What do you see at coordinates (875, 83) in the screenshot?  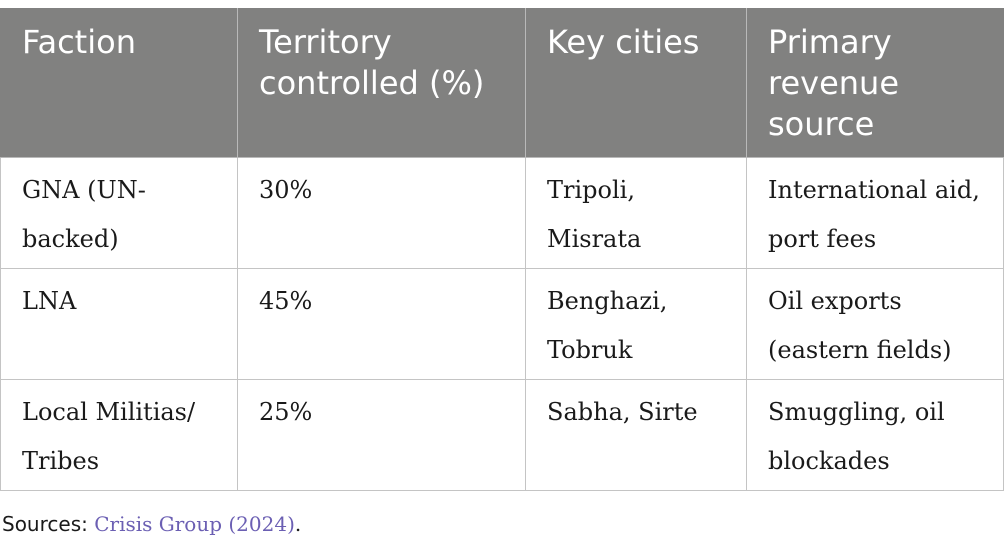 I see `header-revenue-source: Primary revenue source` at bounding box center [875, 83].